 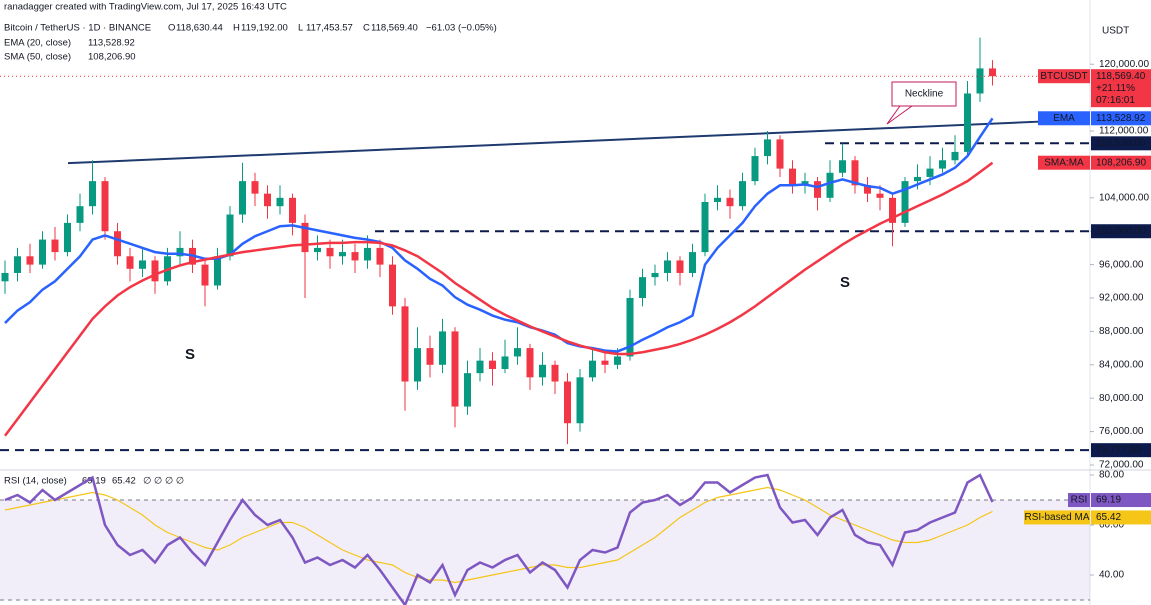 What do you see at coordinates (111, 43) in the screenshot?
I see `indicator-value: 113,528.92` at bounding box center [111, 43].